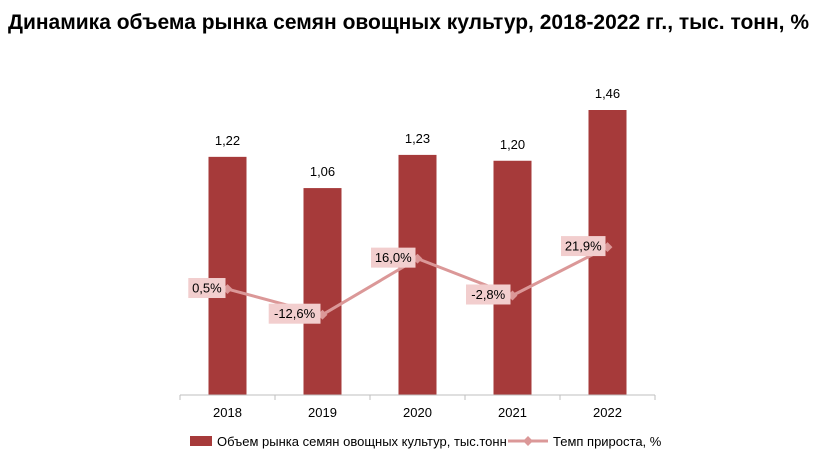 This screenshot has height=469, width=840. What do you see at coordinates (512, 412) in the screenshot?
I see `x-tick-label-2021: 2021` at bounding box center [512, 412].